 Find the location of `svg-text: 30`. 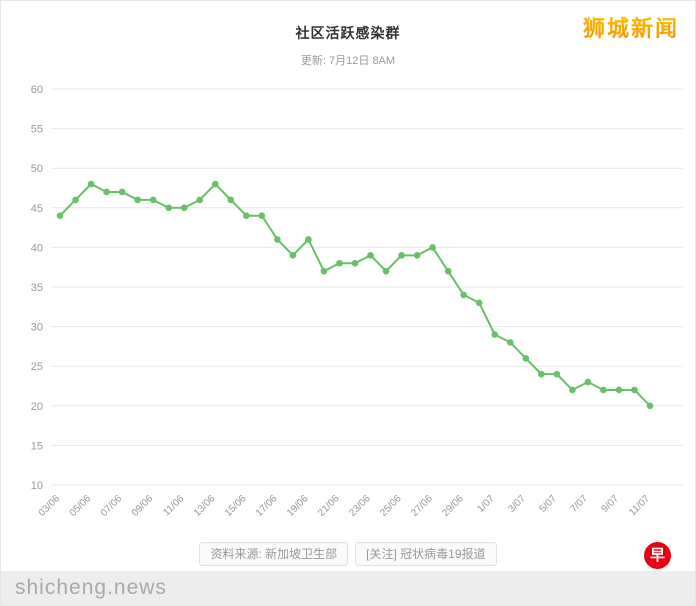

svg-text: 30 is located at coordinates (37, 328).